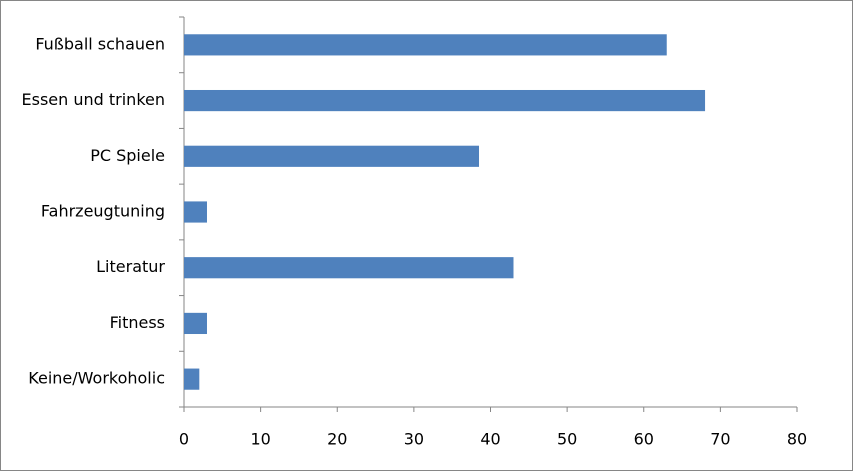 Image resolution: width=853 pixels, height=475 pixels. I want to click on x-tick-label: 0, so click(184, 439).